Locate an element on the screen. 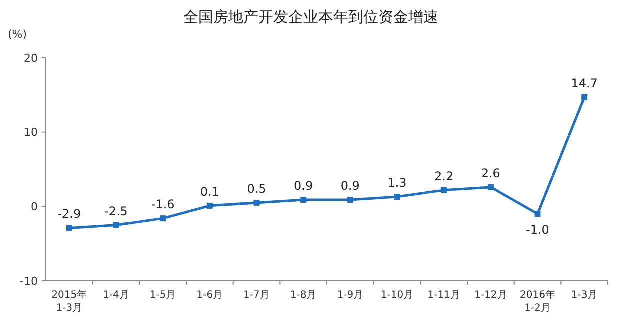 This screenshot has height=331, width=622. chart-title: 全国房地产开发企业本年到位资金增速 is located at coordinates (311, 17).